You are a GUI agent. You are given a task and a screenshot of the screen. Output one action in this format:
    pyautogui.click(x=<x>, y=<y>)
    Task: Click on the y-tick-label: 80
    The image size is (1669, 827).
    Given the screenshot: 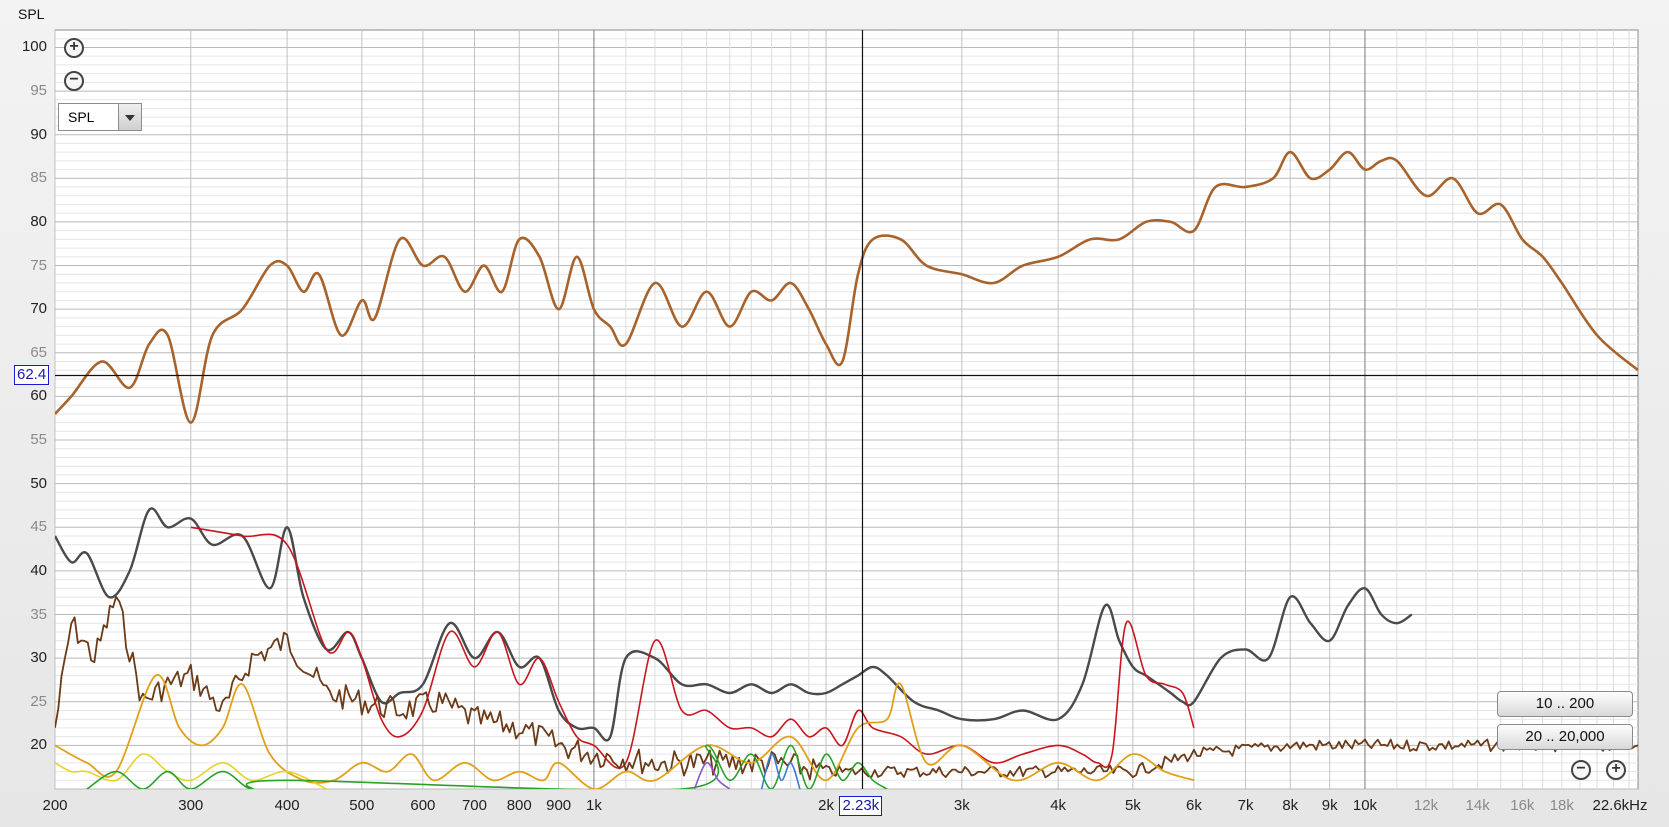 What is the action you would take?
    pyautogui.click(x=38, y=221)
    